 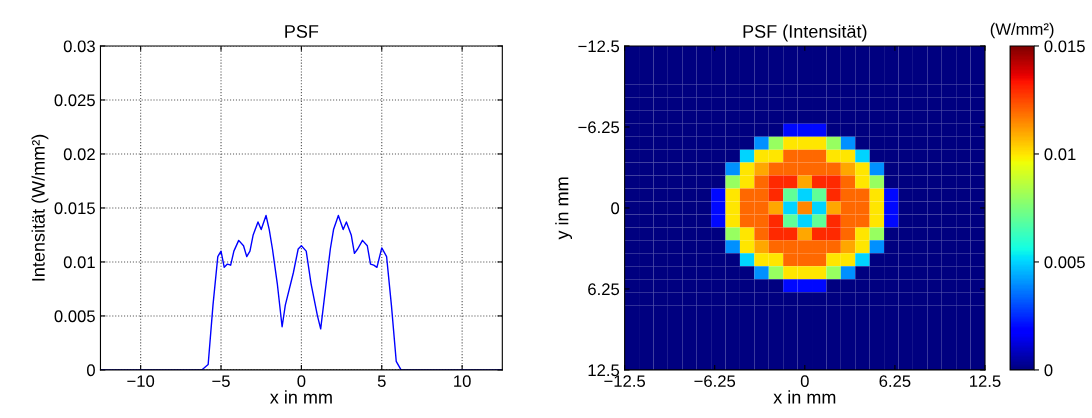 What do you see at coordinates (599, 46) in the screenshot?
I see `y-tick-label: −12.5` at bounding box center [599, 46].